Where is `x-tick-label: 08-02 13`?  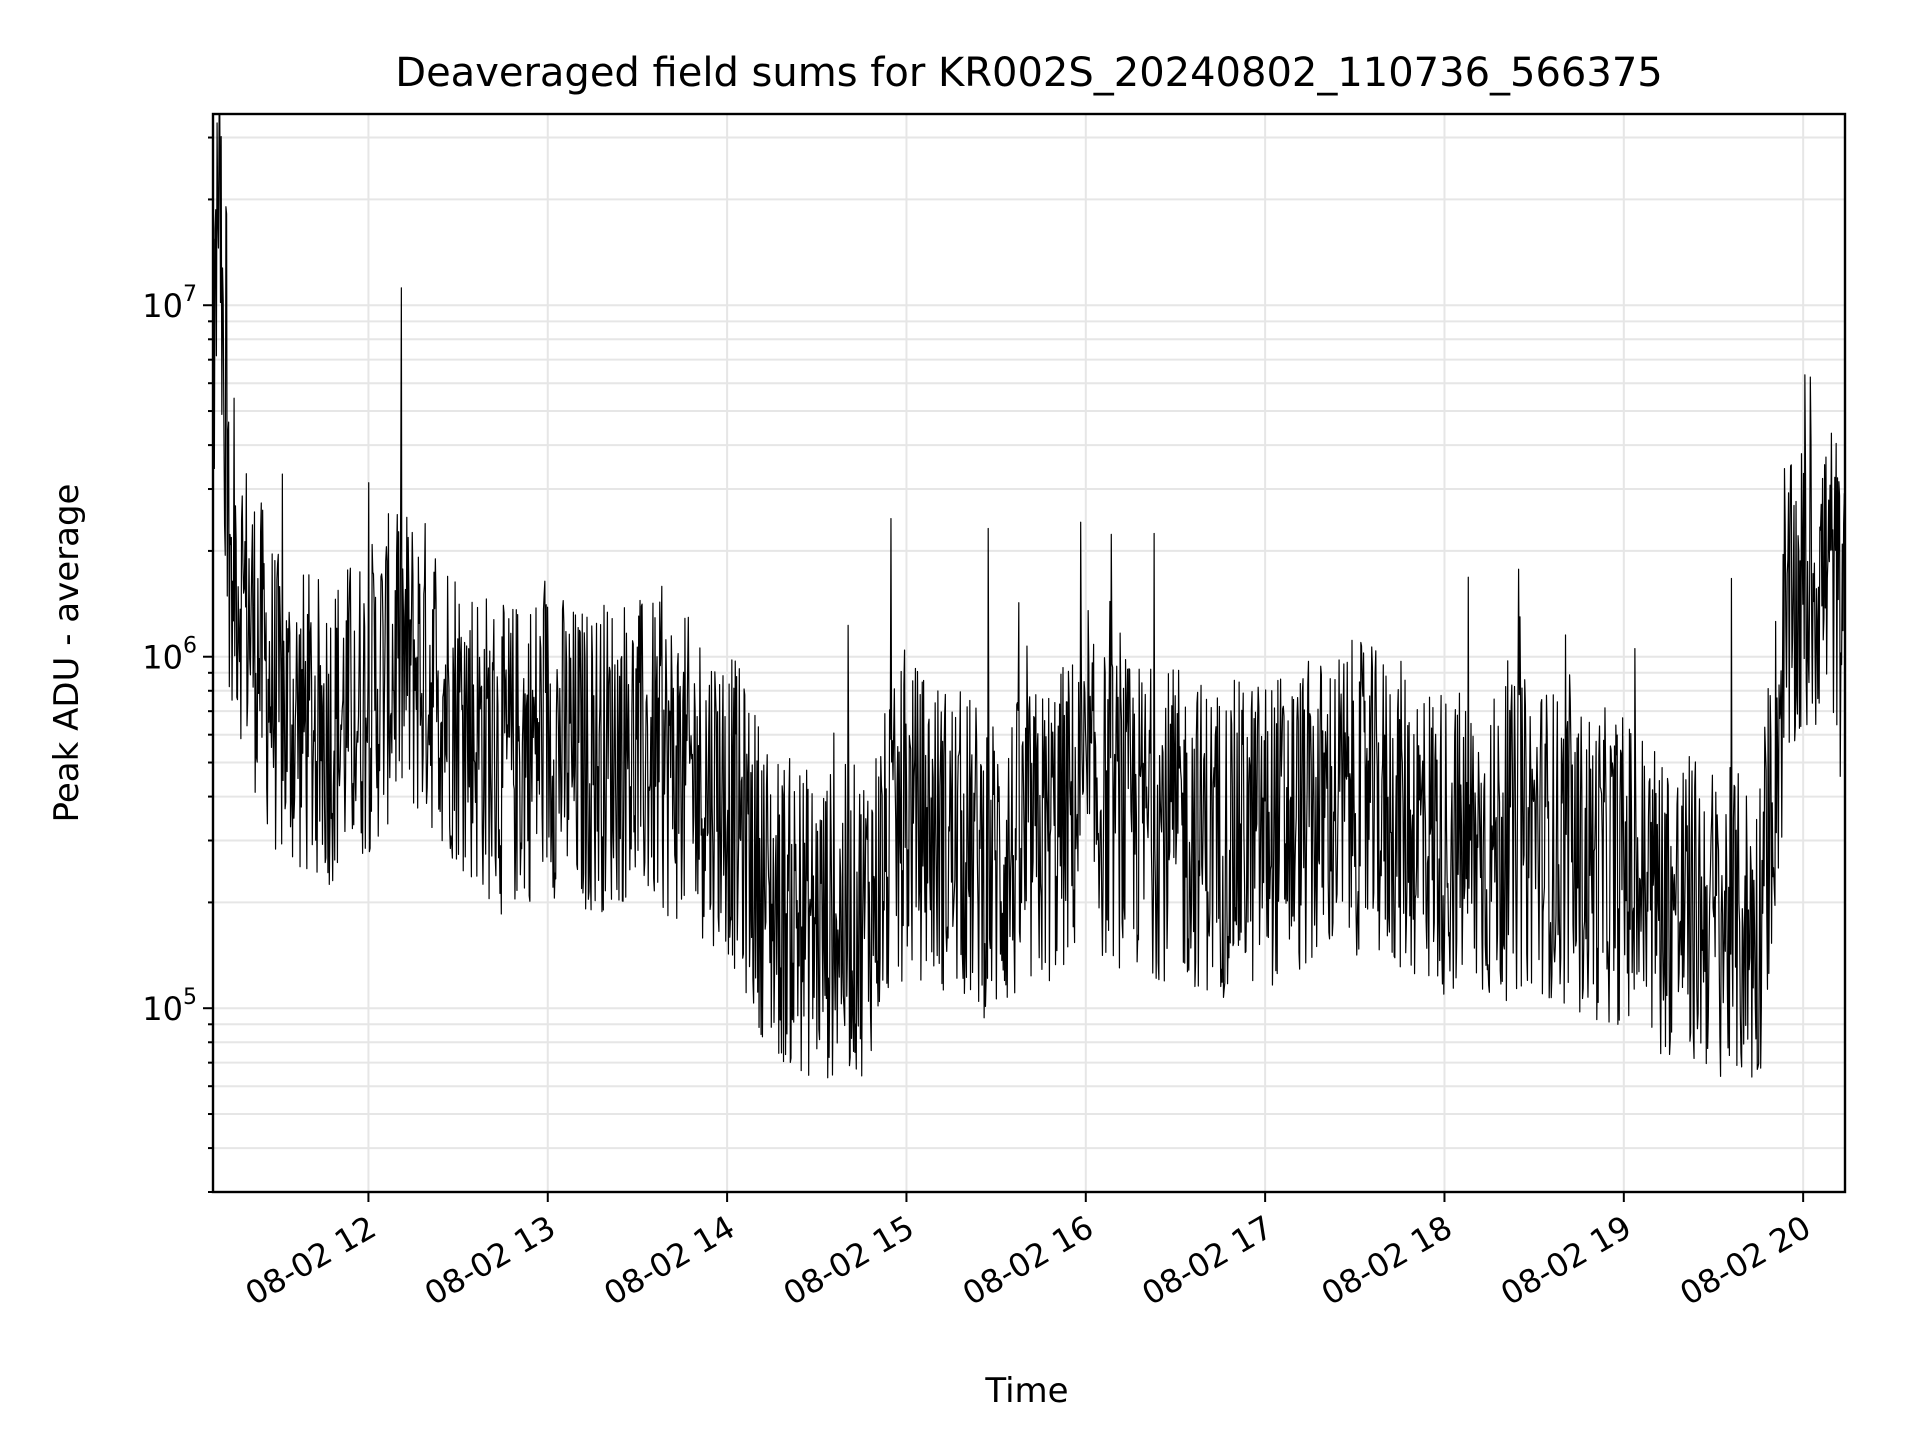 x-tick-label: 08-02 13 is located at coordinates (490, 1260).